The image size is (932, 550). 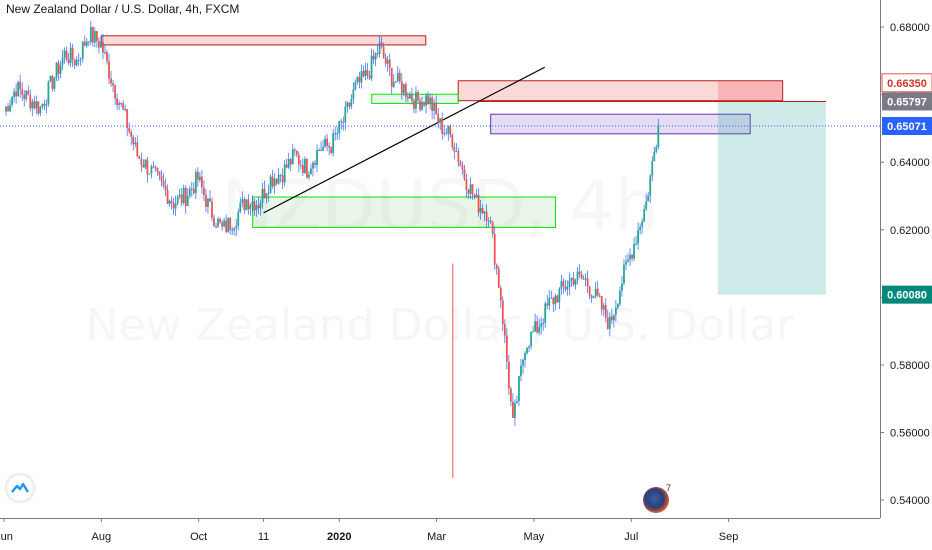 I want to click on name-watermark: New Zealand Dollar / U.S. Dollar, so click(x=440, y=325).